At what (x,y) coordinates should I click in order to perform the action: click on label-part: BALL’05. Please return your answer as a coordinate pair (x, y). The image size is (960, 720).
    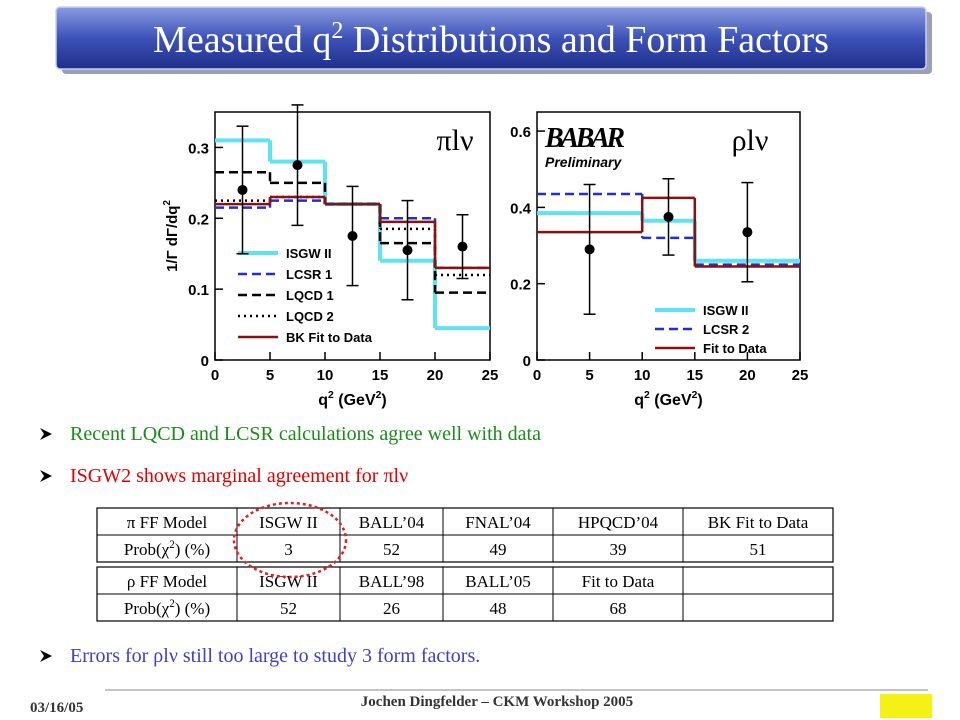
    Looking at the image, I should click on (498, 581).